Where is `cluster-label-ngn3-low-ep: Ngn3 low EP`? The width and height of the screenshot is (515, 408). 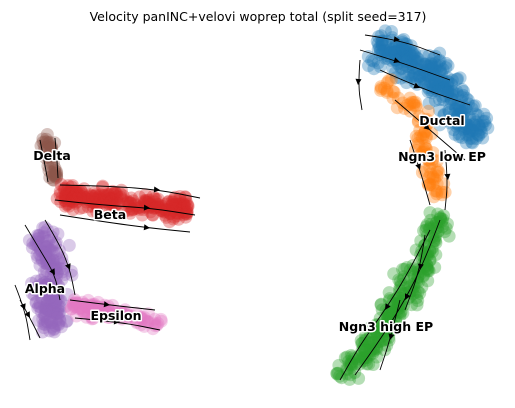 cluster-label-ngn3-low-ep: Ngn3 low EP is located at coordinates (442, 156).